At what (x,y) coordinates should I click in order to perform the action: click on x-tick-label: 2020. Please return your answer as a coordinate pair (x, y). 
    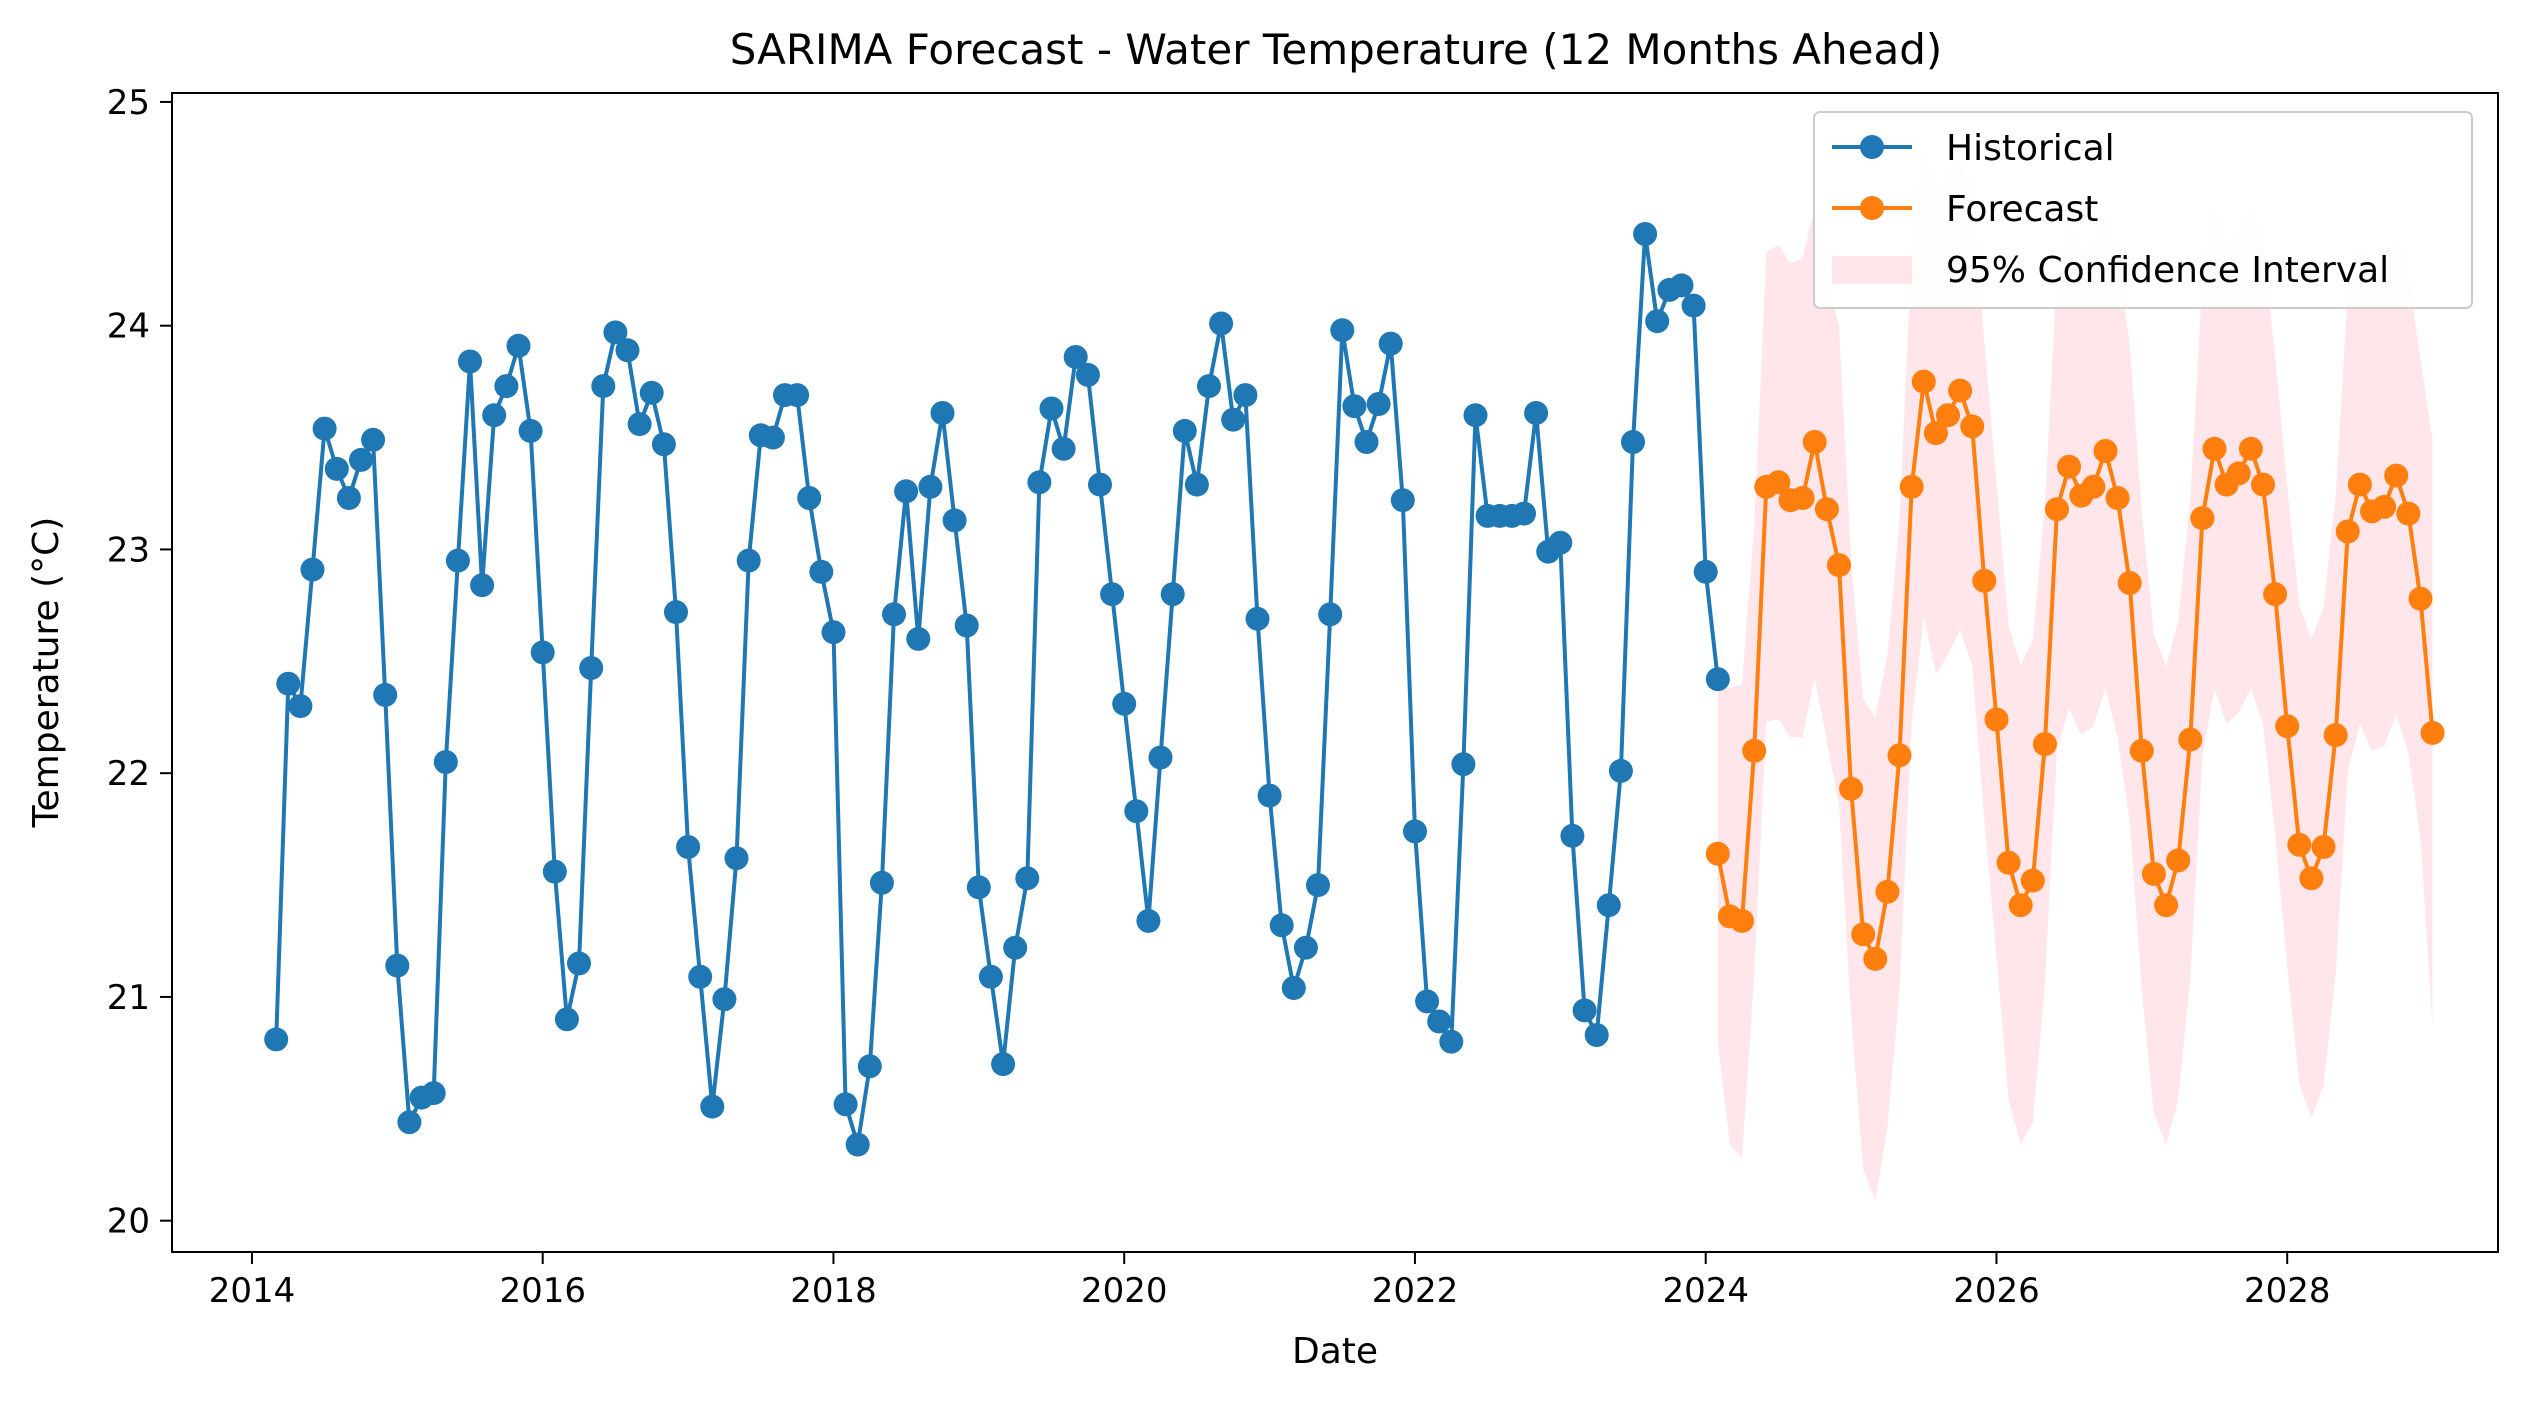
    Looking at the image, I should click on (1124, 1291).